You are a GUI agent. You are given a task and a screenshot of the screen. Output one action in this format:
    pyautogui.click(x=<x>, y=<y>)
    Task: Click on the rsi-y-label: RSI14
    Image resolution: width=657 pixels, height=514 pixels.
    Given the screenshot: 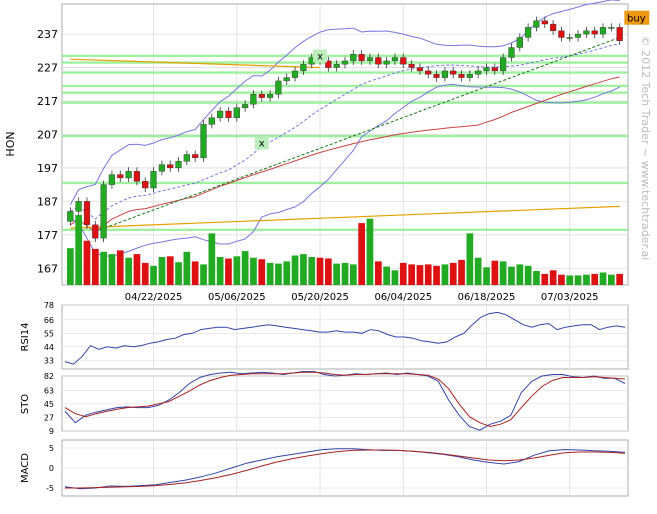 What is the action you would take?
    pyautogui.click(x=25, y=337)
    